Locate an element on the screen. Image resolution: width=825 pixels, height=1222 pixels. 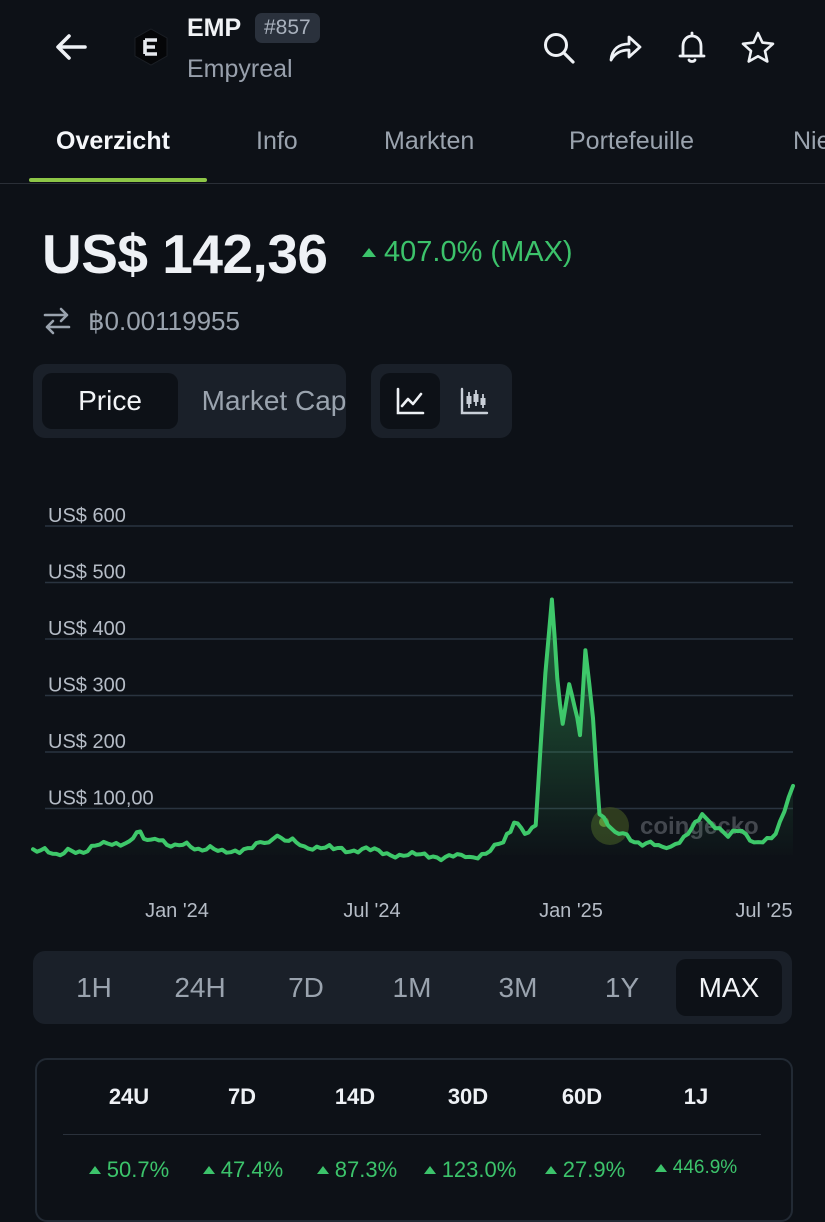
range-1m-button: 1M is located at coordinates (412, 987).